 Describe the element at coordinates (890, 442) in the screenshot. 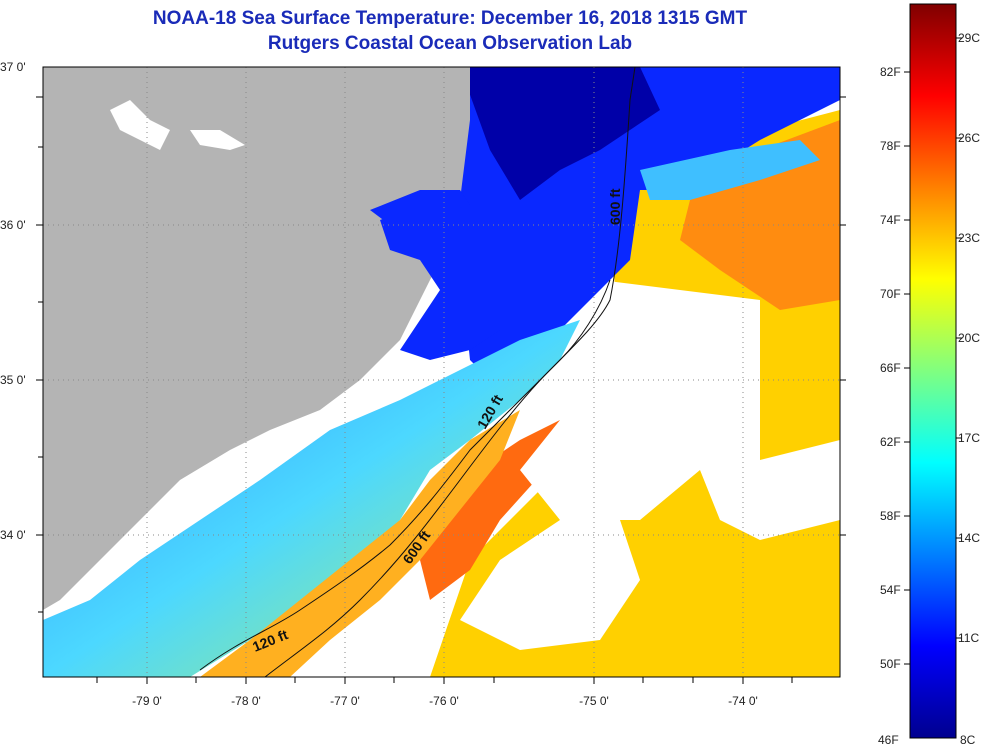

I see `colorbar-label-f: 62F` at that location.